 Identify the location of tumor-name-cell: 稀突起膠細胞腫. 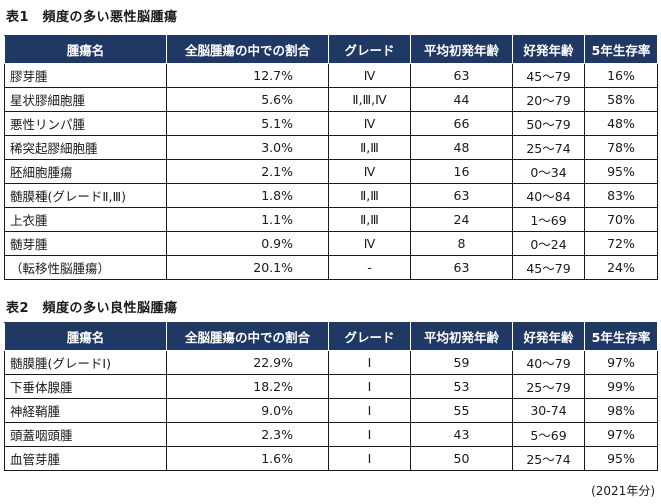
(85, 147).